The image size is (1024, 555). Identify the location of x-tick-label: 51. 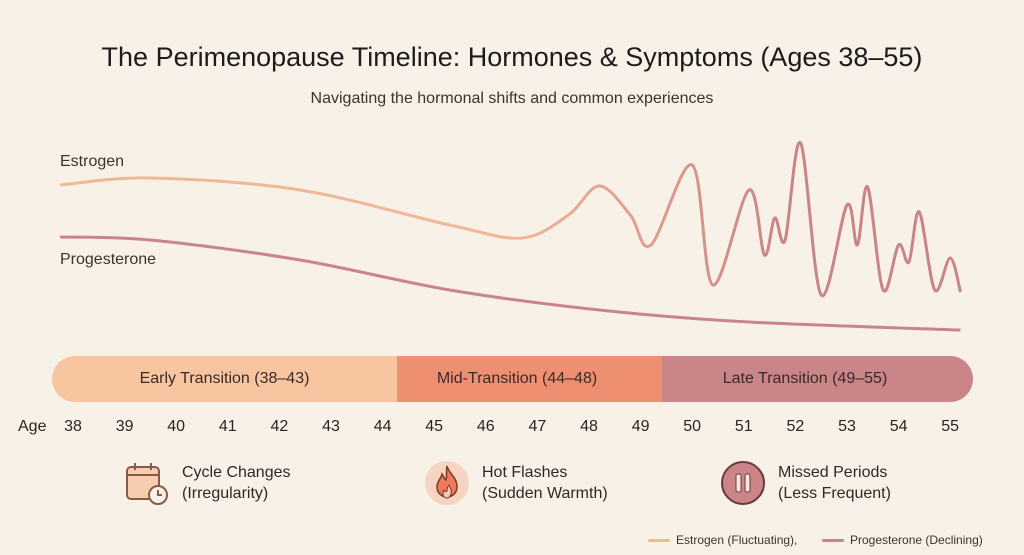
(743, 426).